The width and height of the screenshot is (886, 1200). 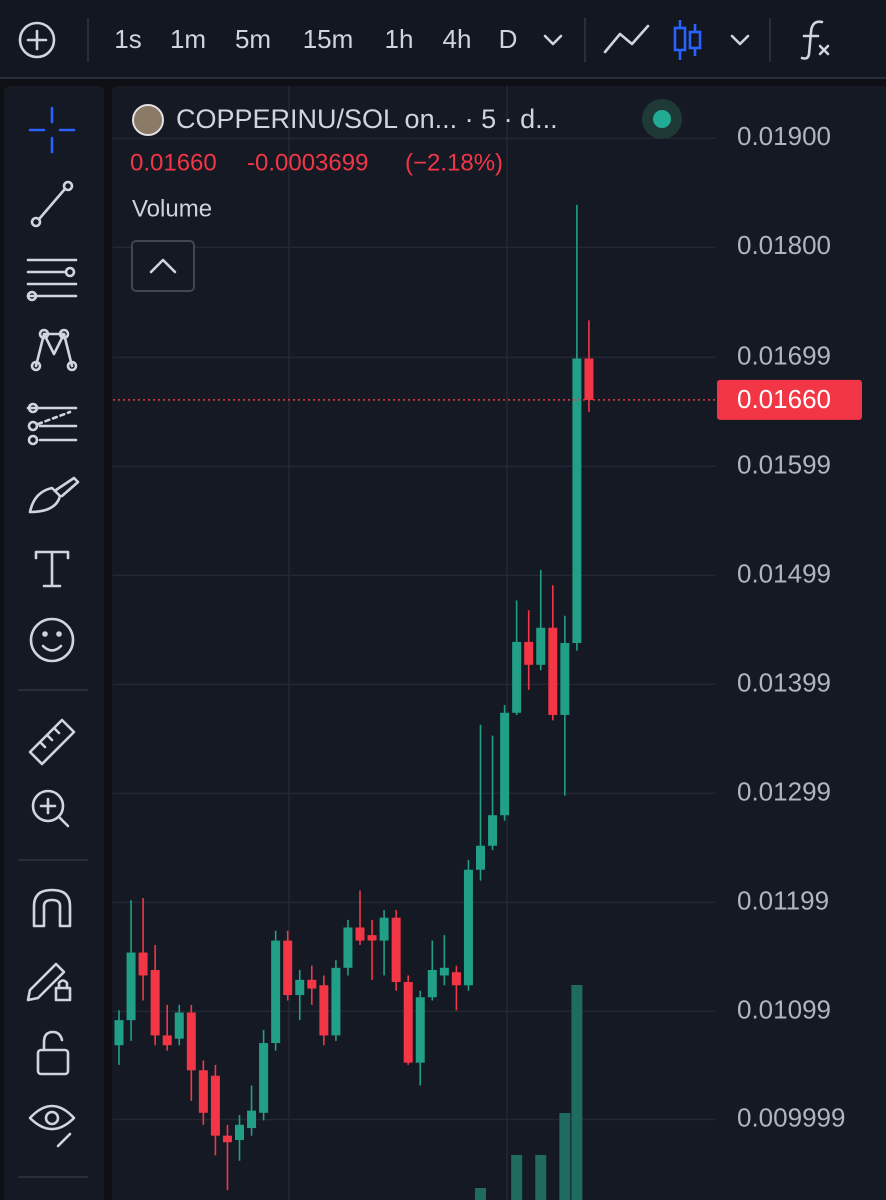 What do you see at coordinates (783, 900) in the screenshot?
I see `y-tick-label: 0.01199` at bounding box center [783, 900].